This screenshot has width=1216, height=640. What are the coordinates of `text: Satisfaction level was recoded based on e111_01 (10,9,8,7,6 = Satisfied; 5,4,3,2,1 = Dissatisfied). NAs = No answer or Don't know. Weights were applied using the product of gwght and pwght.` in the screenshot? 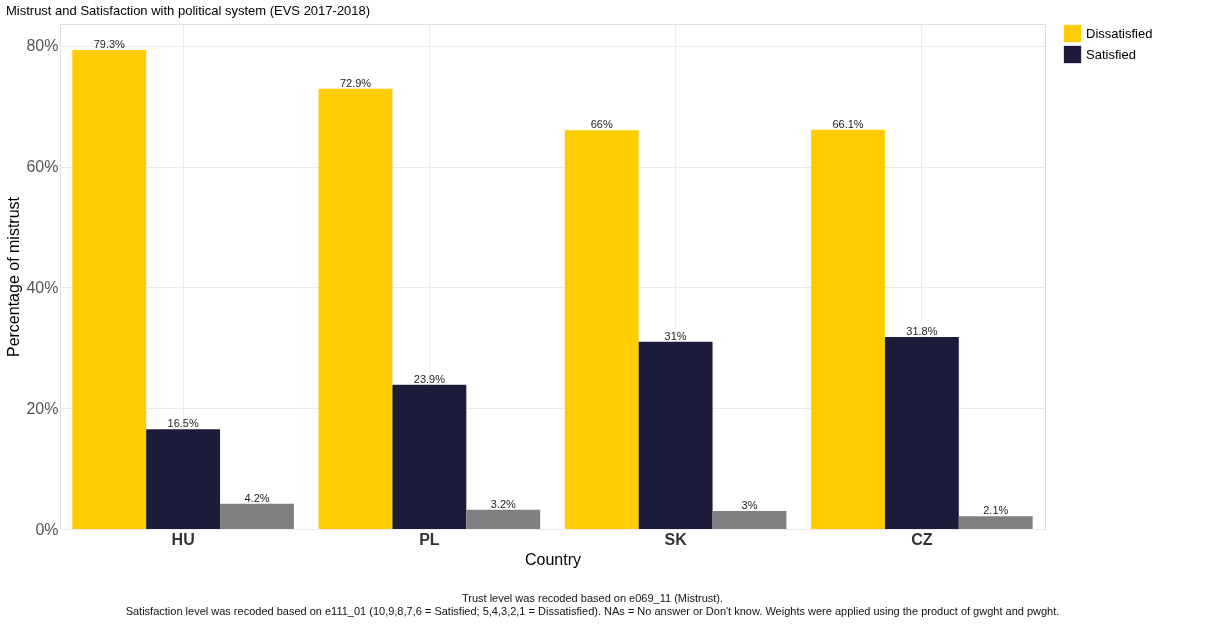 It's located at (592, 611).